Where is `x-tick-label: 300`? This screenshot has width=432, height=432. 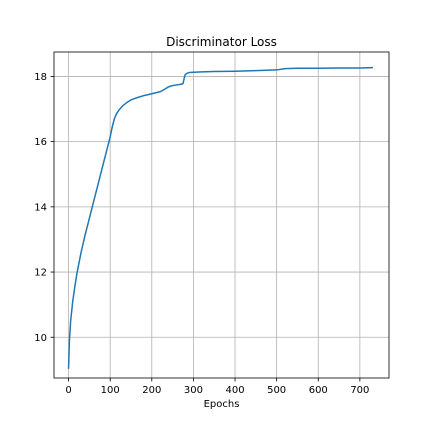 x-tick-label: 300 is located at coordinates (193, 390).